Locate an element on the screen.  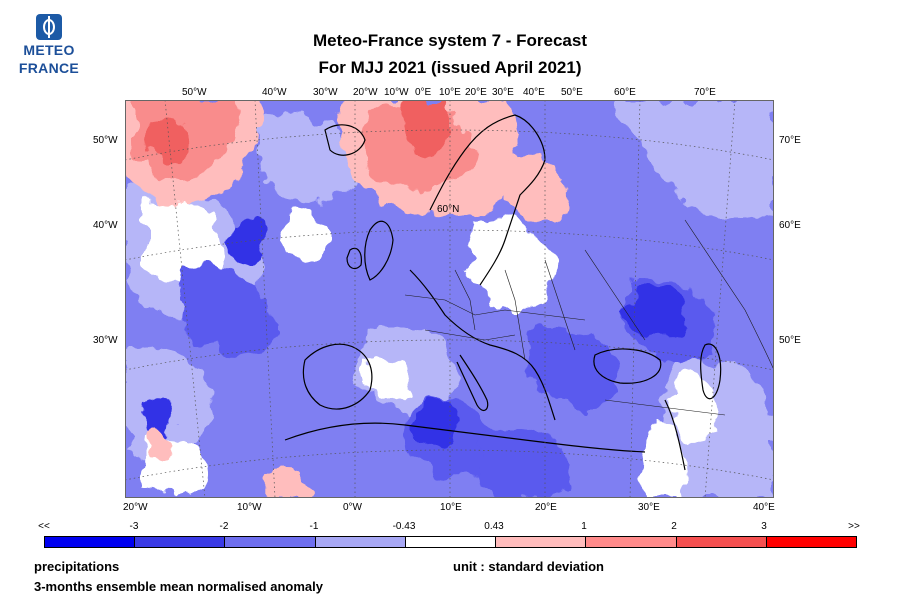
logo-text-line1: METEO is located at coordinates (49, 50).